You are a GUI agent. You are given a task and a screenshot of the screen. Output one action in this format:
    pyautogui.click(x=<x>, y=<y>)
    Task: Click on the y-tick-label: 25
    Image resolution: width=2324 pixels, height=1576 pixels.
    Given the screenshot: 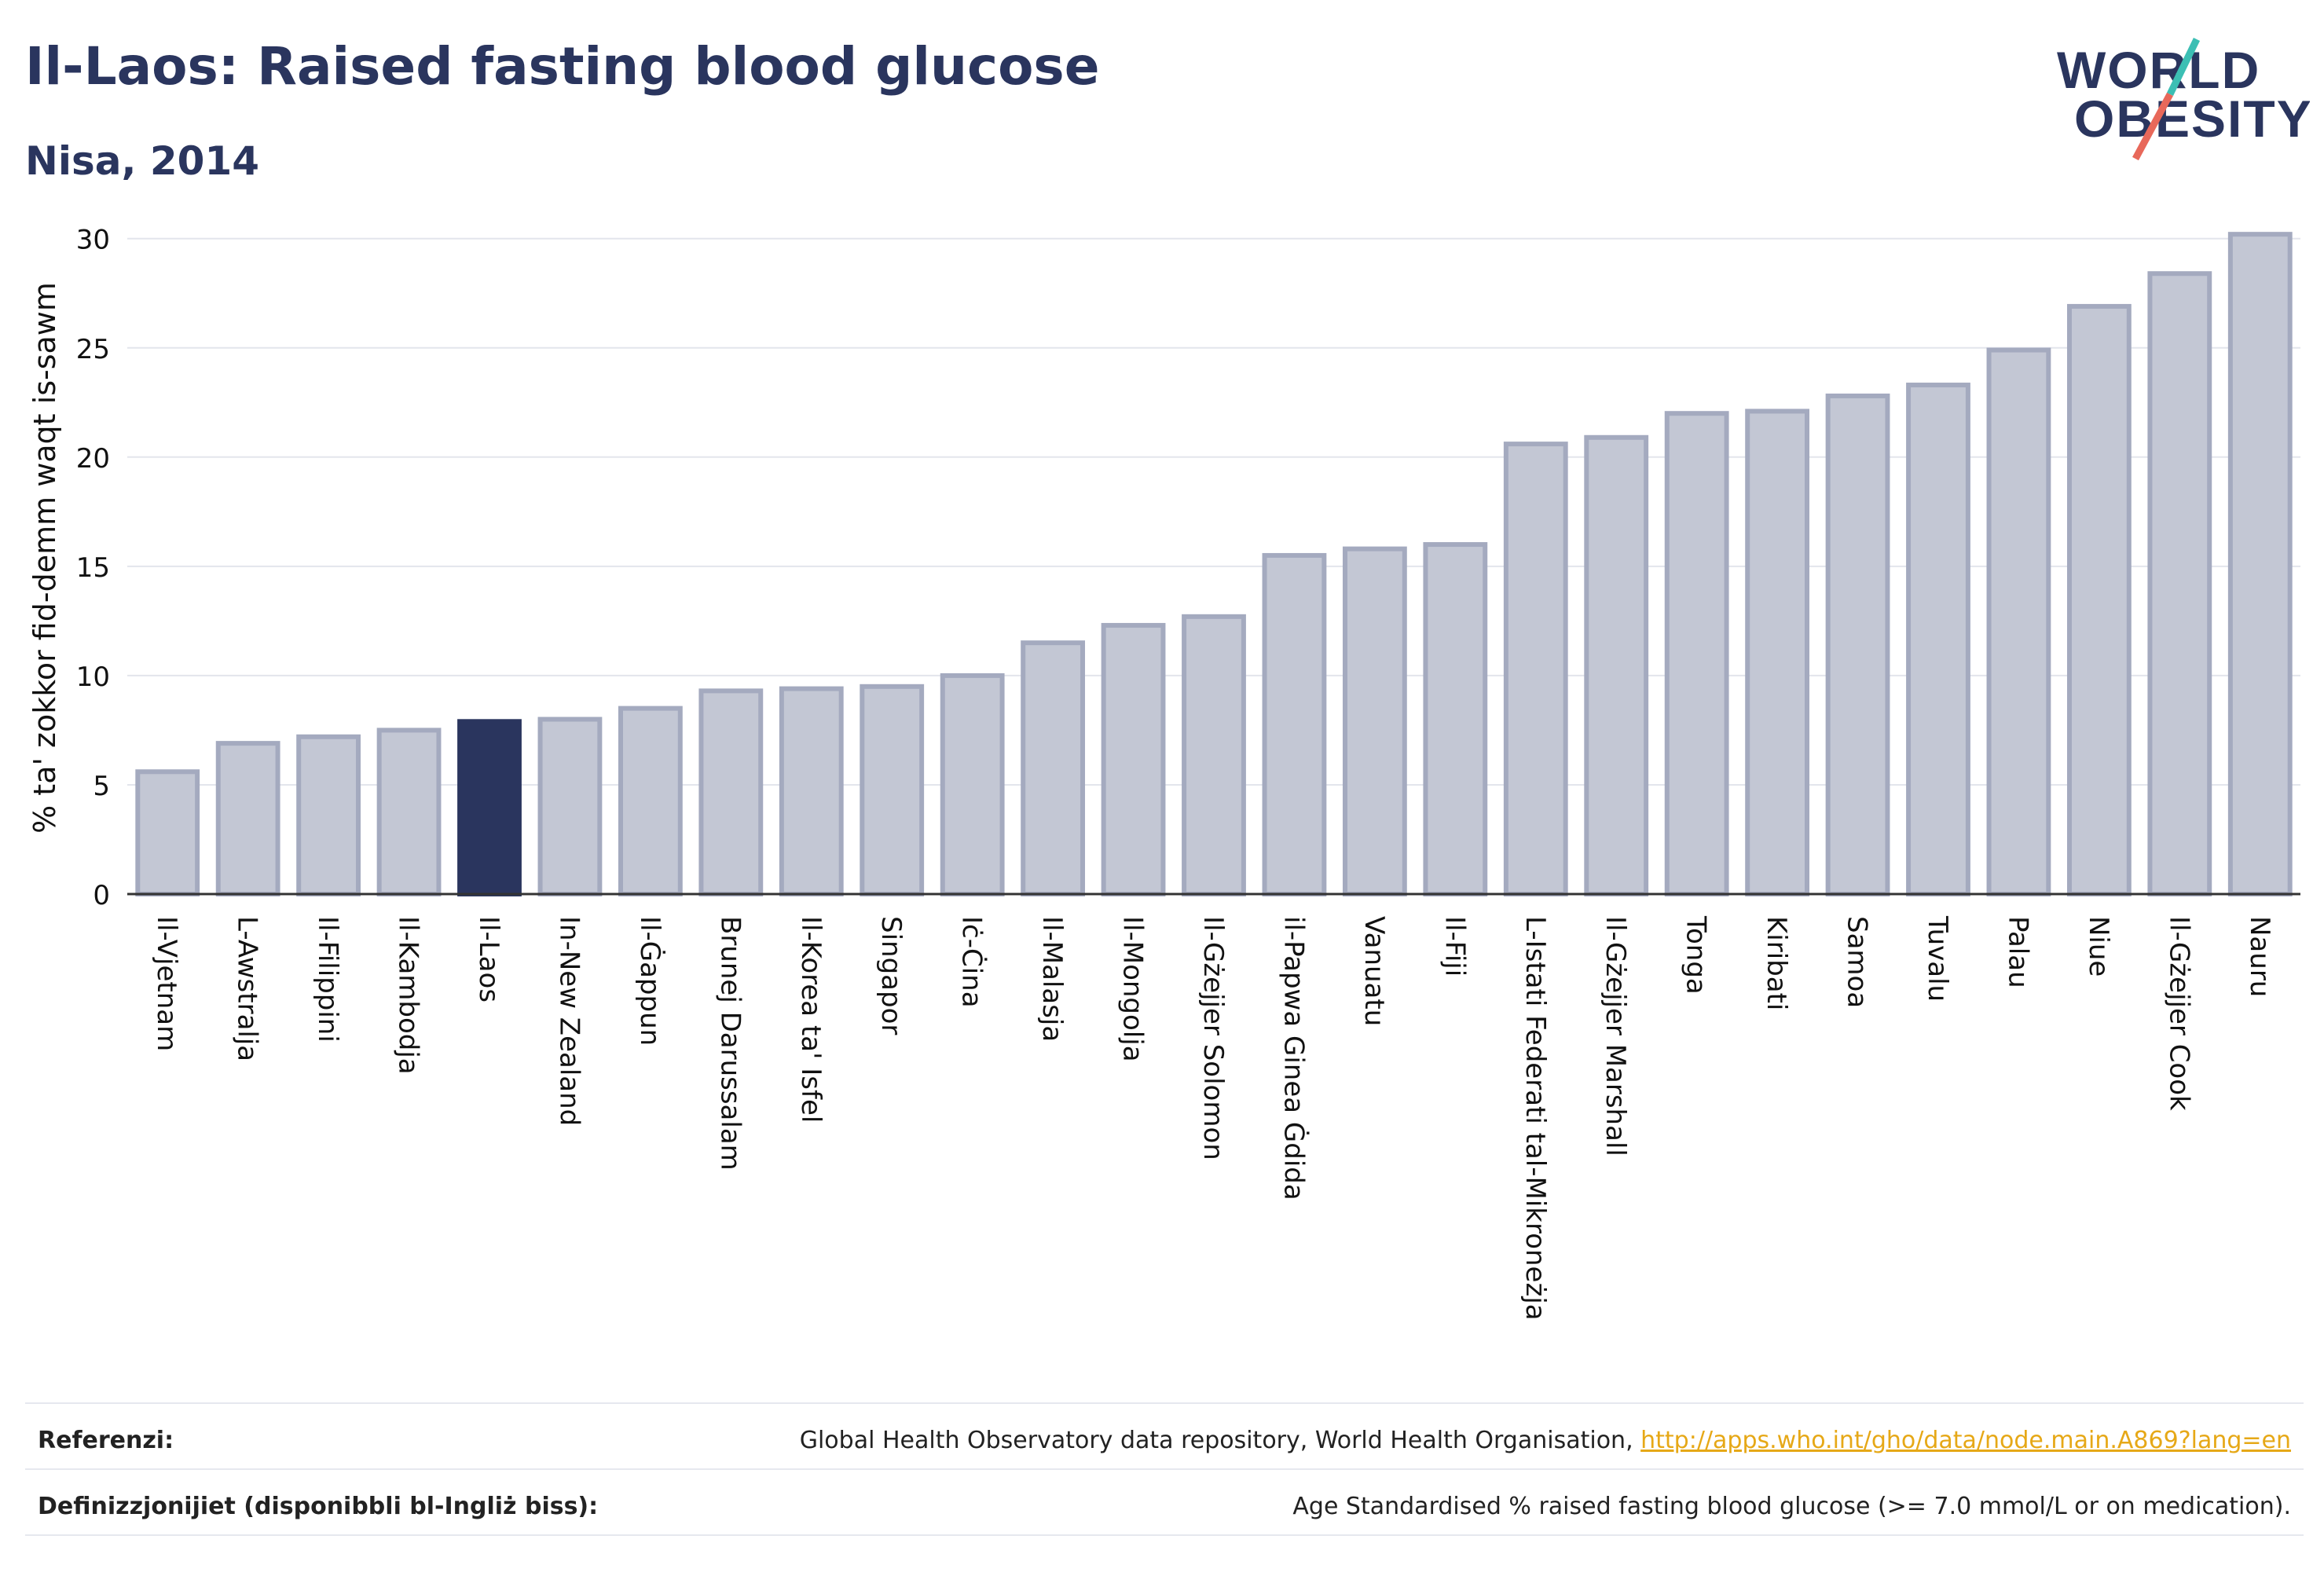 What is the action you would take?
    pyautogui.click(x=93, y=349)
    